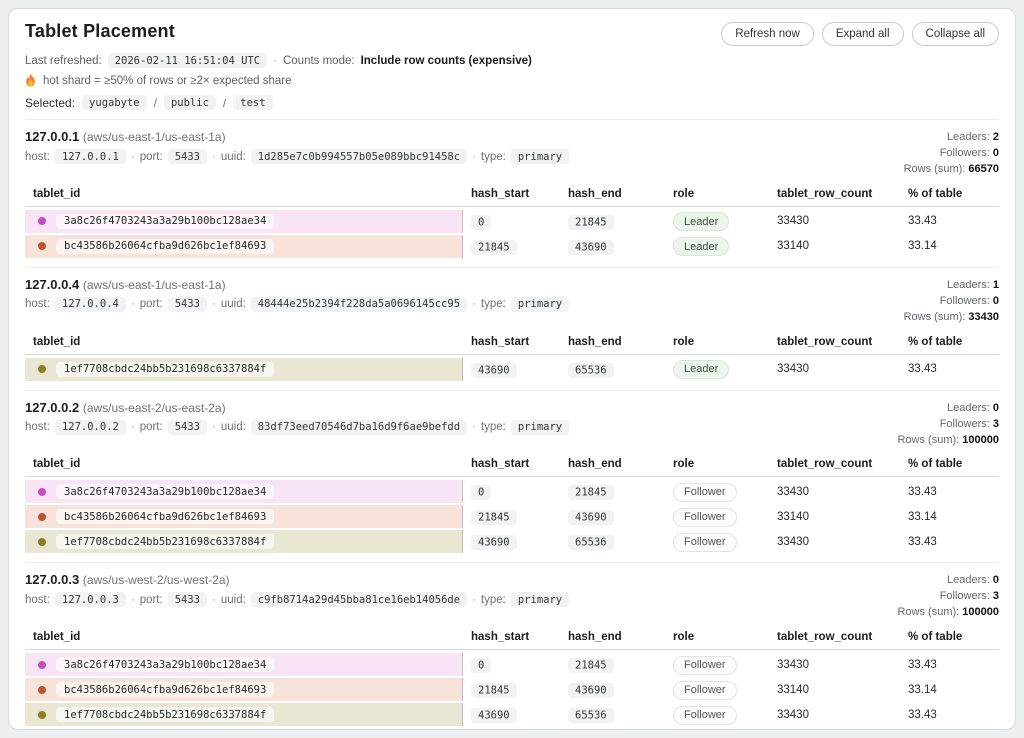 Image resolution: width=1024 pixels, height=738 pixels. Describe the element at coordinates (154, 284) in the screenshot. I see `node-zone: (aws/us-east-1/us-east-1a)` at that location.